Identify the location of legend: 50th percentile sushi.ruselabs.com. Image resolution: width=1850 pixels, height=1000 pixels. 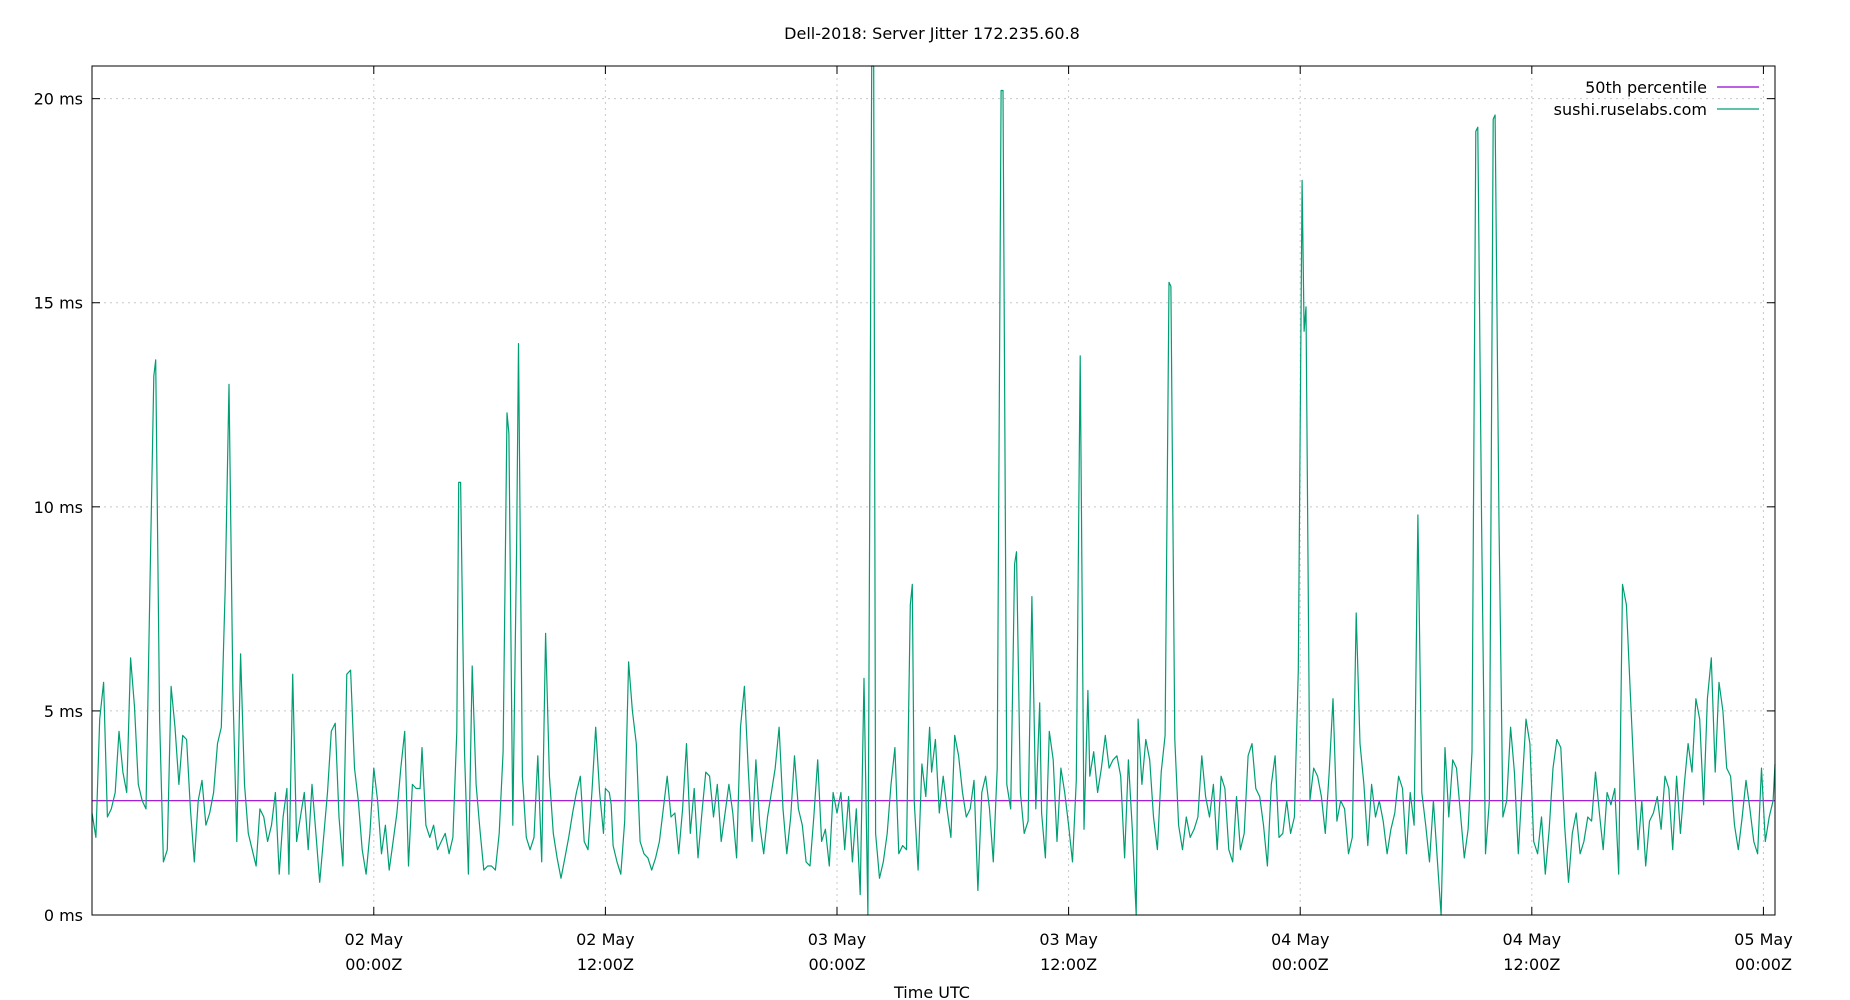
(1656, 98).